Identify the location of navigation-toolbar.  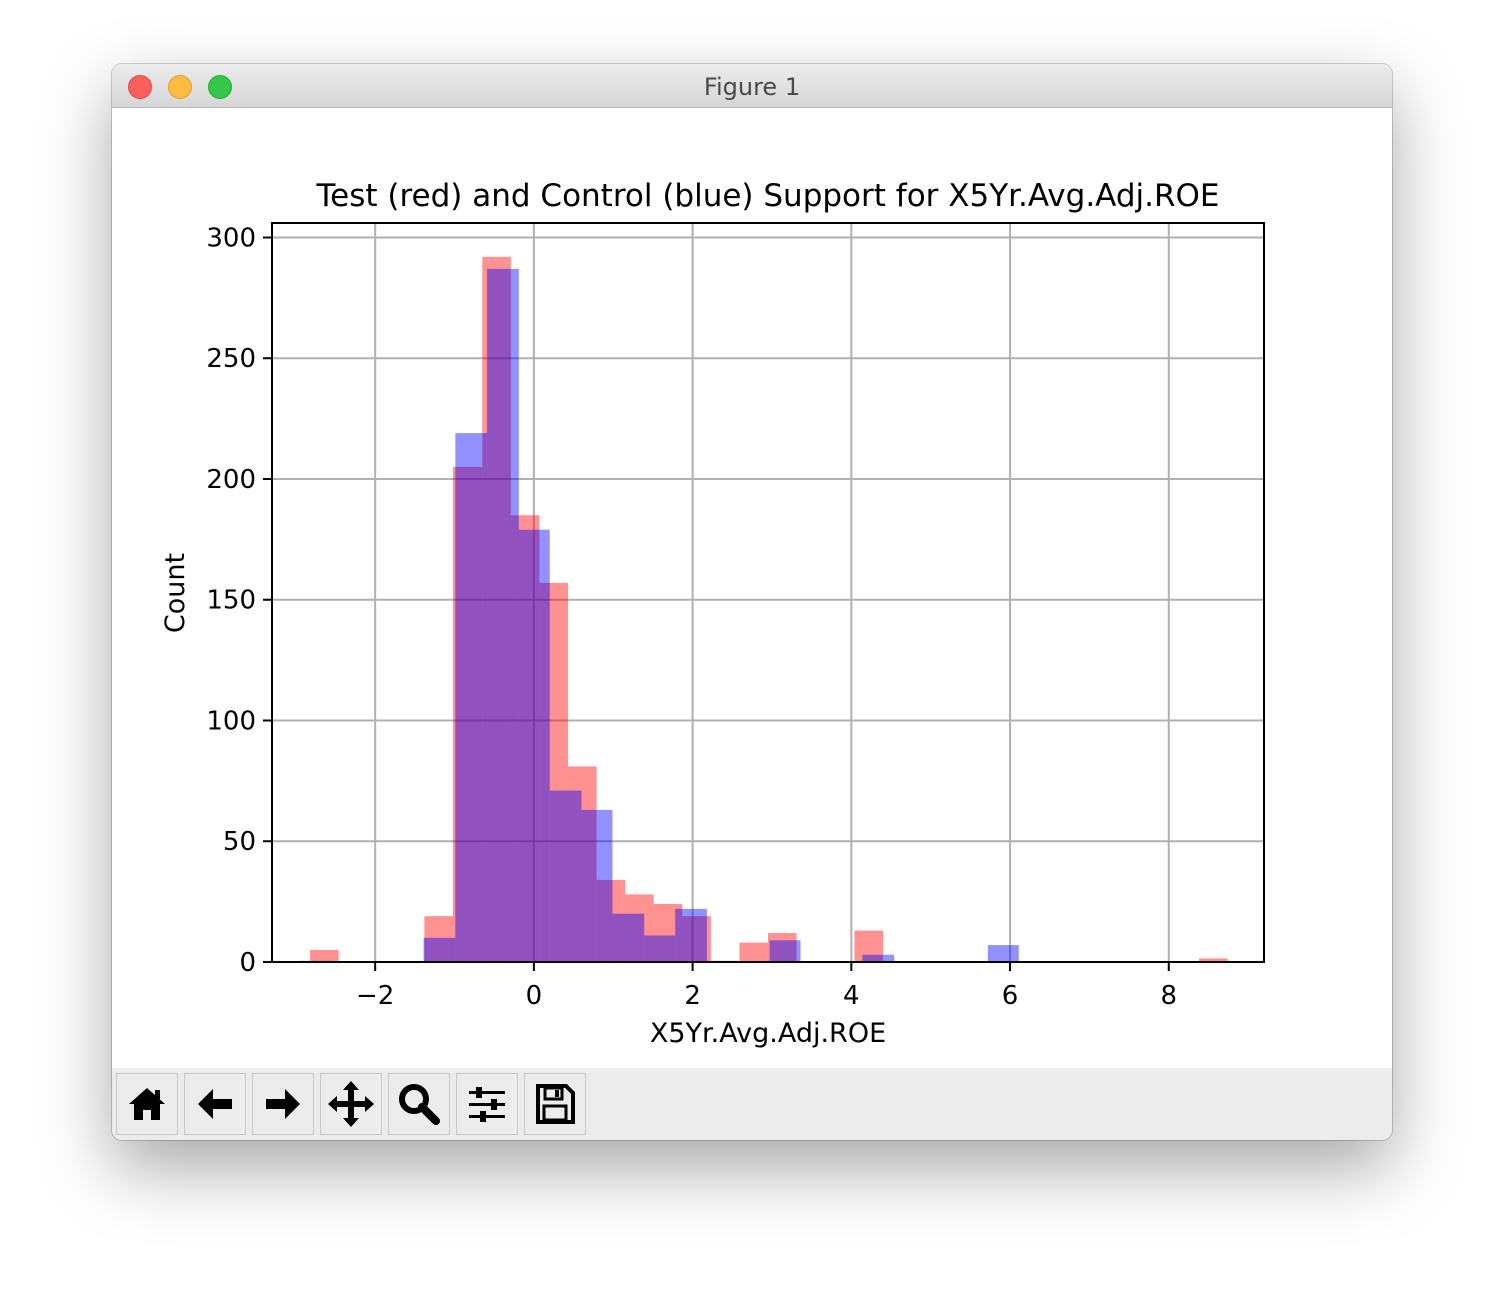
(752, 1104).